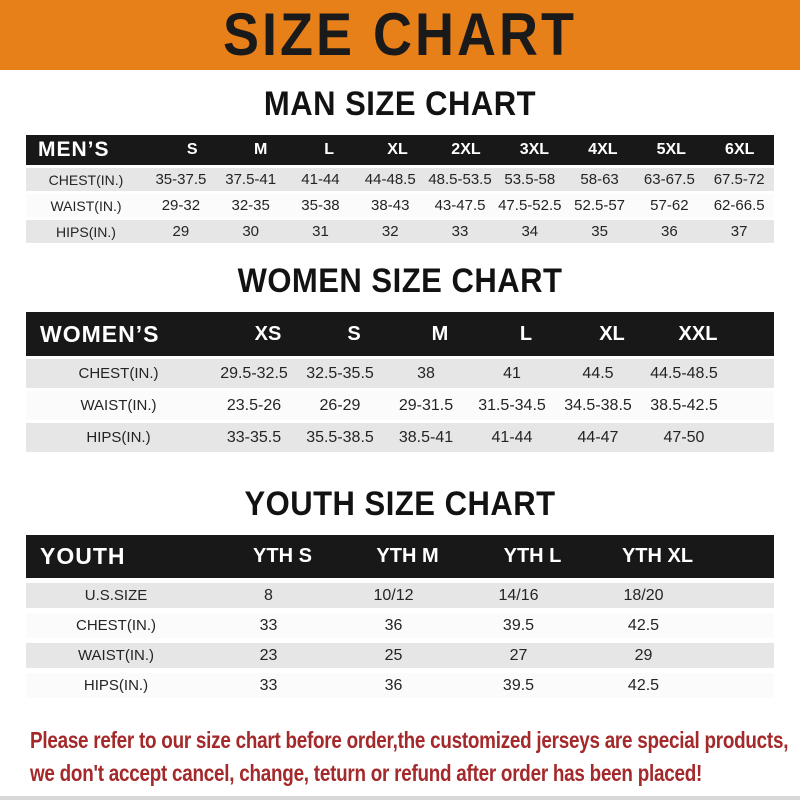 Image resolution: width=800 pixels, height=800 pixels. I want to click on banner-title: SIZE CHART, so click(400, 35).